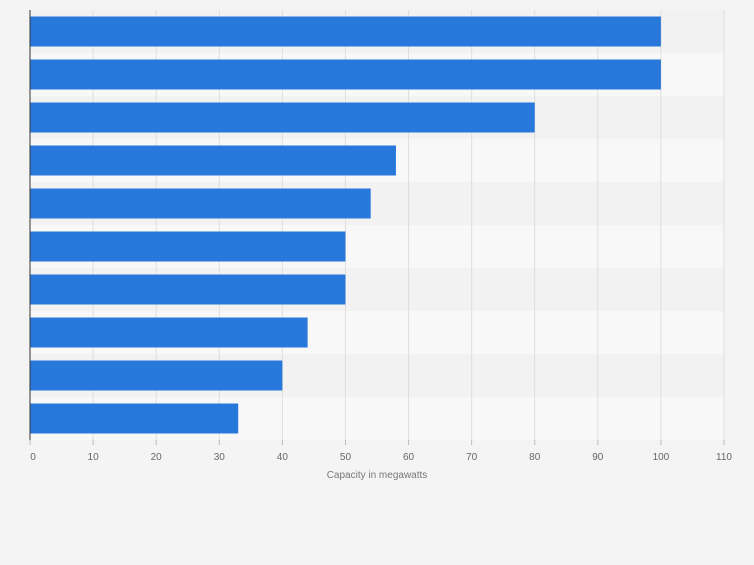  I want to click on x-axis-ticks: 0 10 20 30 40 50 60 70 80 90 100 110, so click(380, 451).